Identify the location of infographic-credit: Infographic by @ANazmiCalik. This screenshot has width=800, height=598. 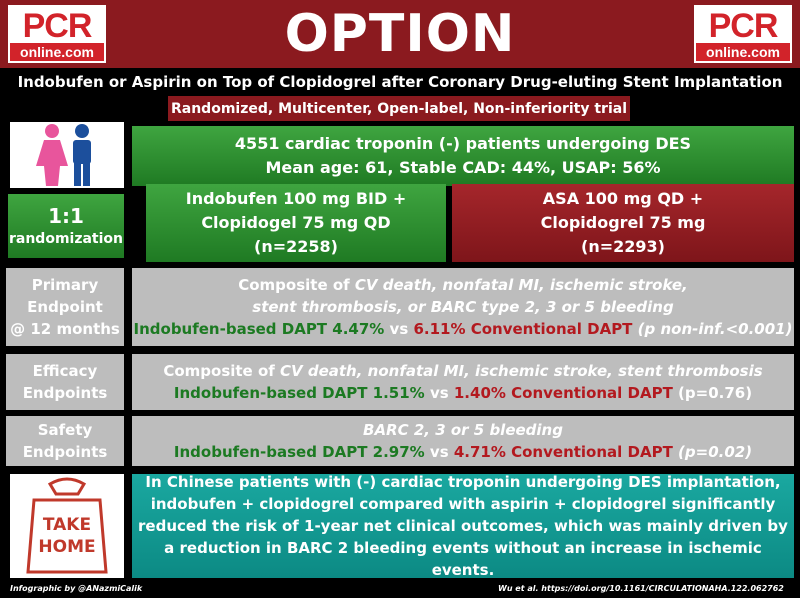
(76, 588).